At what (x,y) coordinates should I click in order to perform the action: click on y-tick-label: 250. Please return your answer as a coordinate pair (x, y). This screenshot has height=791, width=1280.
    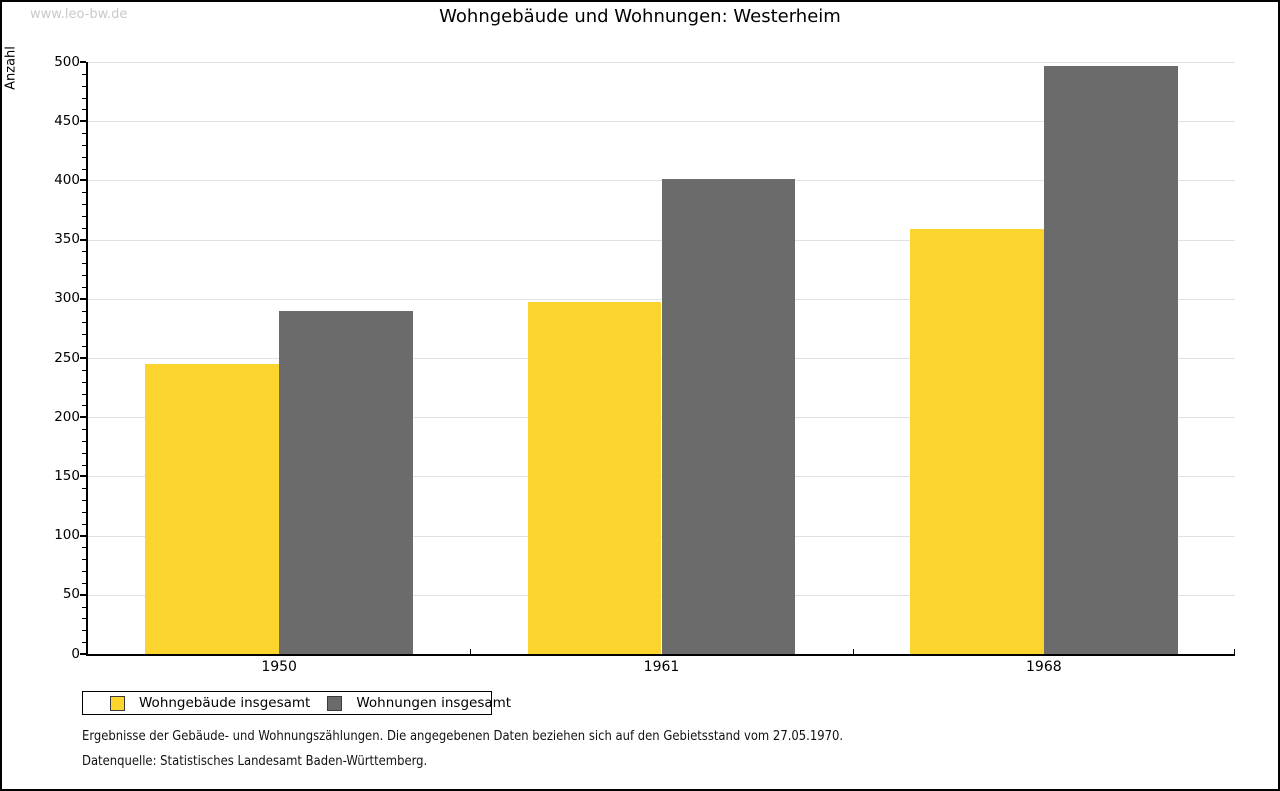
    Looking at the image, I should click on (67, 357).